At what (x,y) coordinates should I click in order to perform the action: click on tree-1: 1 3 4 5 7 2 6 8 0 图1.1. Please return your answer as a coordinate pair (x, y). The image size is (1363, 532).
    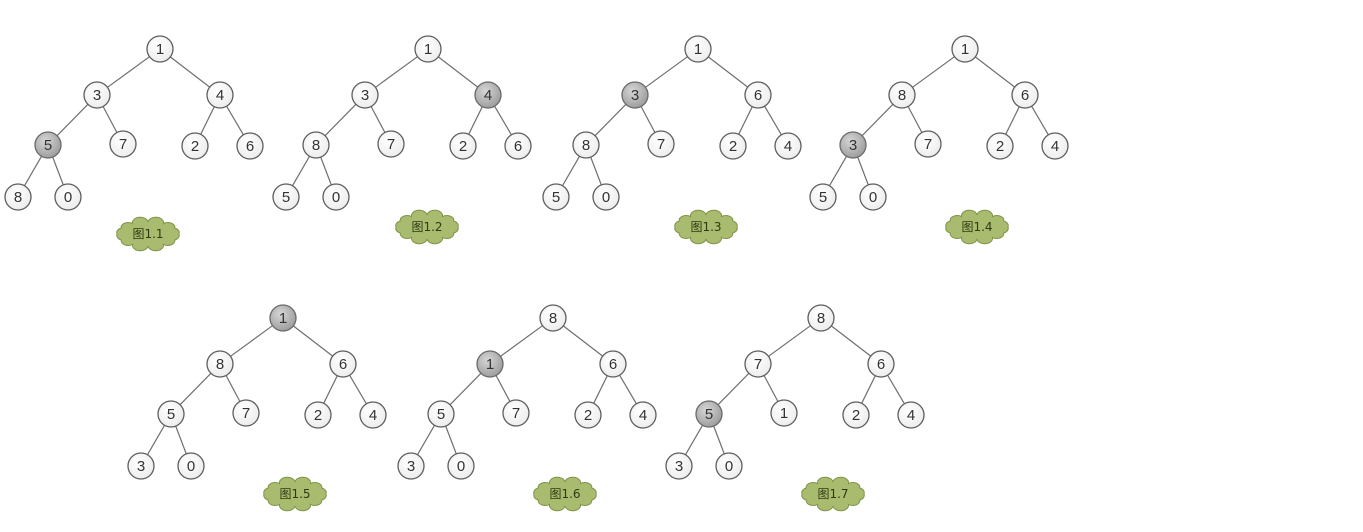
    Looking at the image, I should click on (134, 143).